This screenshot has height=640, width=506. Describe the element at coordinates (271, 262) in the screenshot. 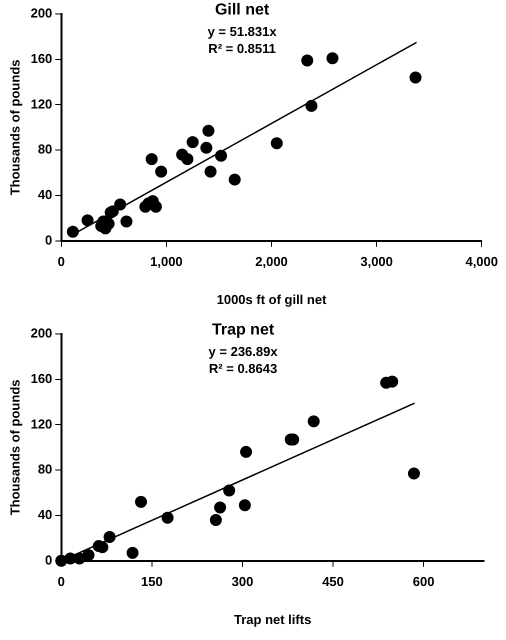

I see `x-tick-label: 2,000` at that location.